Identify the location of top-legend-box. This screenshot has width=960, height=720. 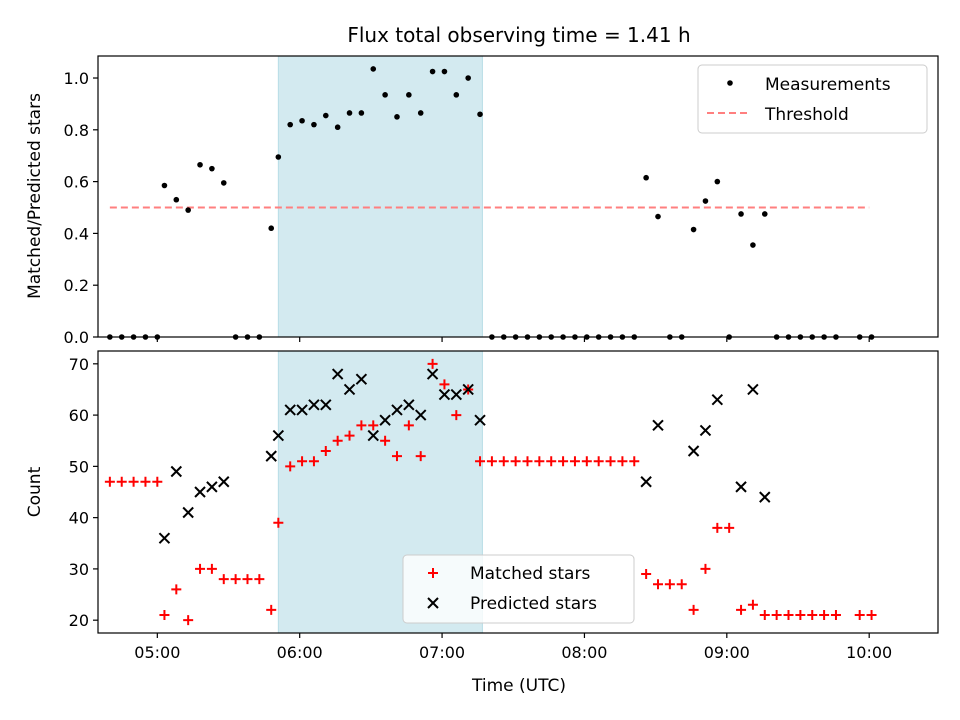
(812, 99).